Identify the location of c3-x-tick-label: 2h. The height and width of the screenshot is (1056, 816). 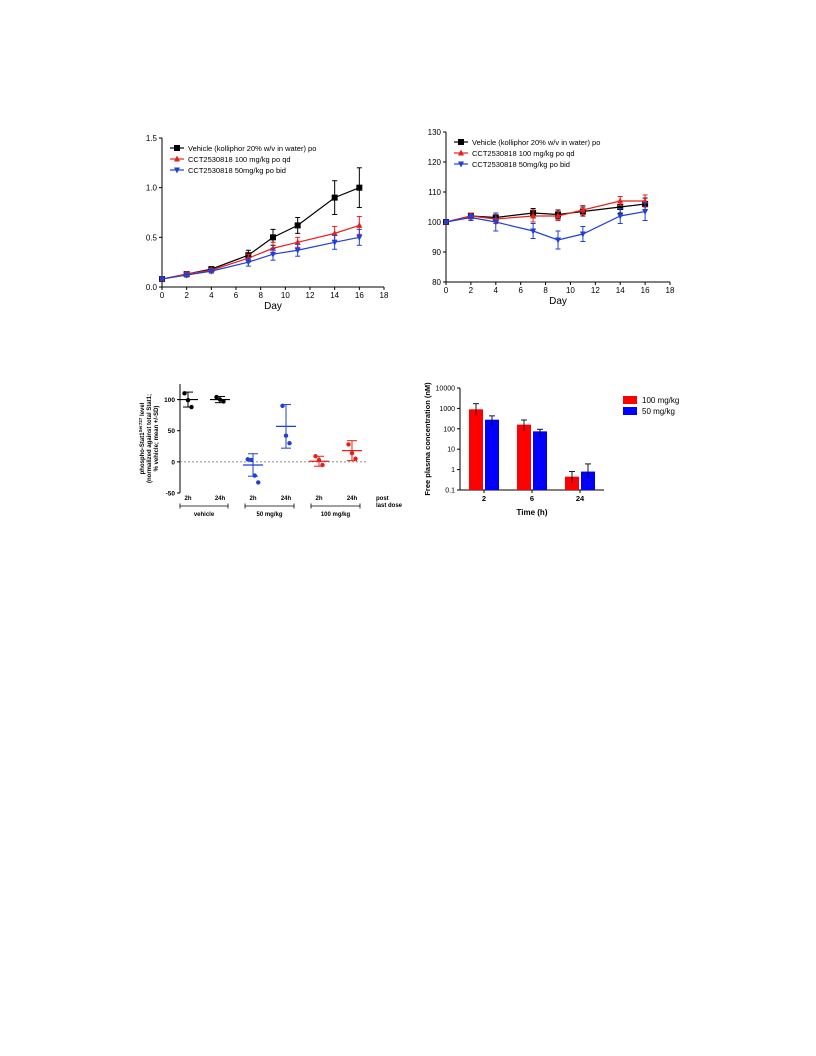
(252, 499).